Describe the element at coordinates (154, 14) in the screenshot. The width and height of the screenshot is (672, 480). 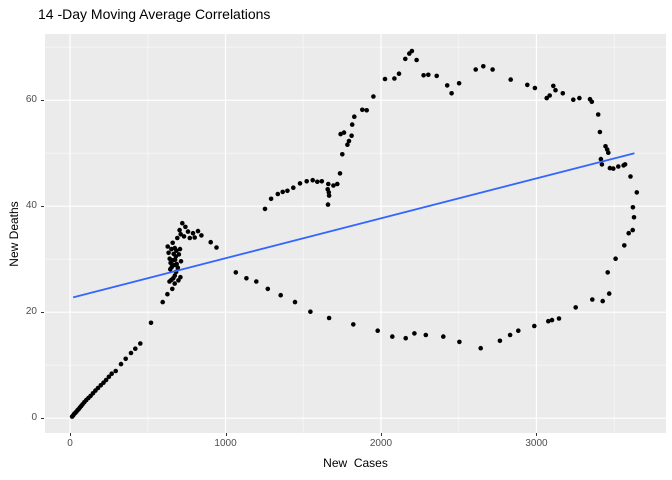
I see `plot-title: 14 -Day Moving Average Correlations` at that location.